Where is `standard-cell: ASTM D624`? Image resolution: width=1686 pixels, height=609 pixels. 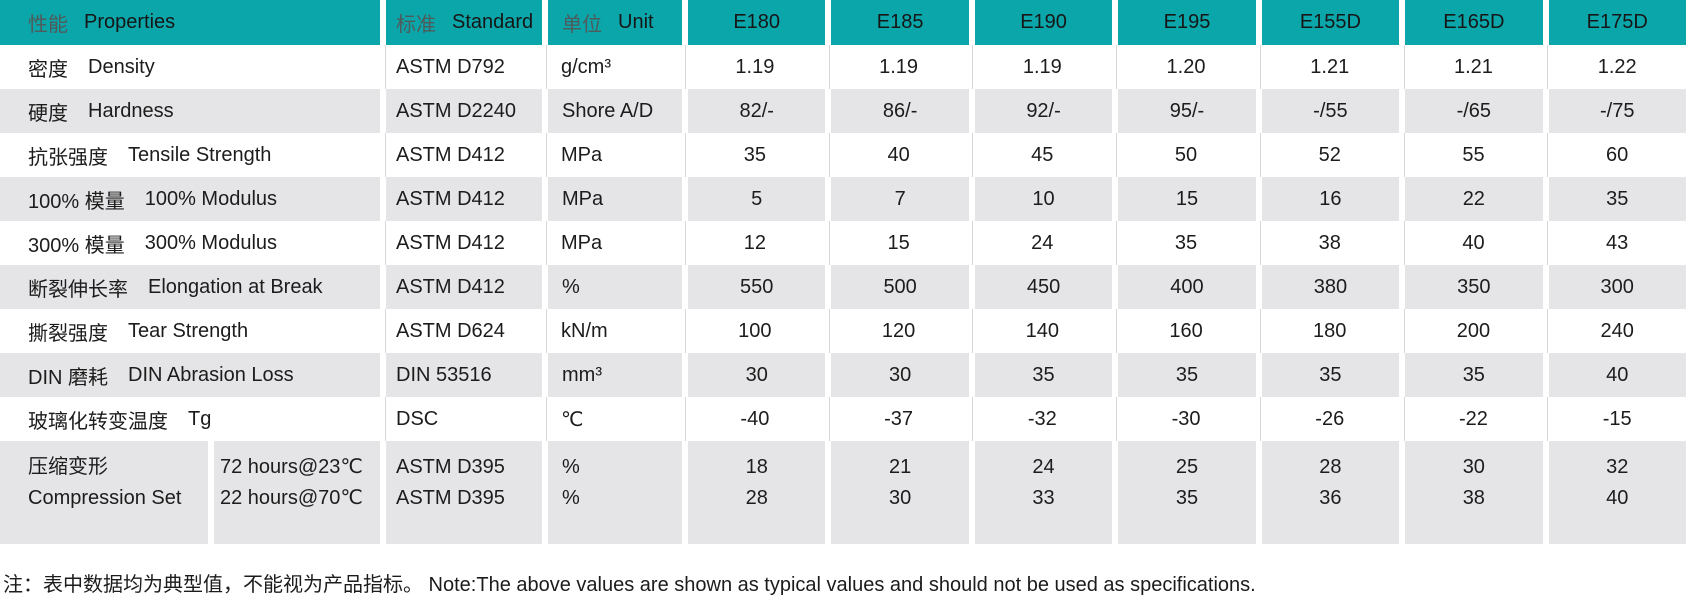 standard-cell: ASTM D624 is located at coordinates (463, 331).